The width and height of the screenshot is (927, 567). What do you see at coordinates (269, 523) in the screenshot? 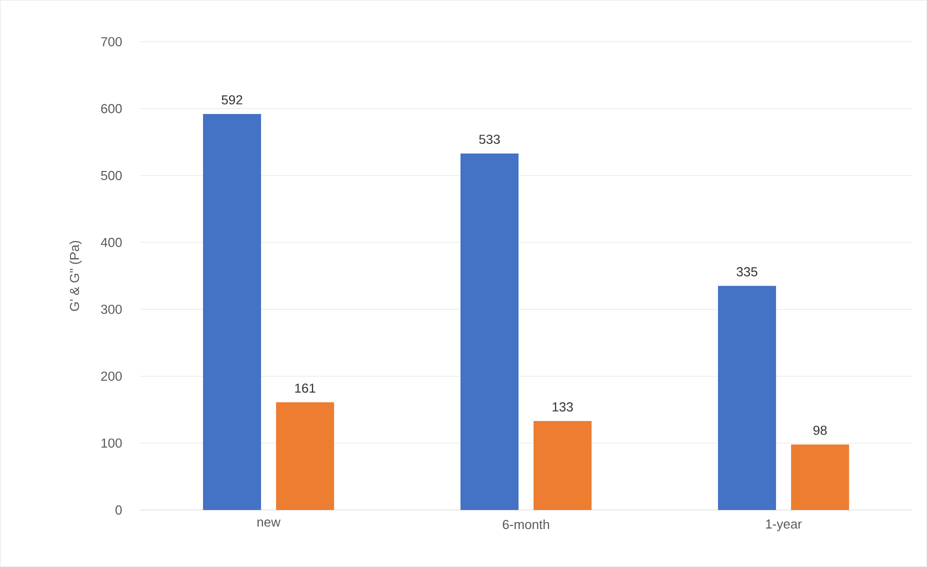
I see `x-tick-label: new` at bounding box center [269, 523].